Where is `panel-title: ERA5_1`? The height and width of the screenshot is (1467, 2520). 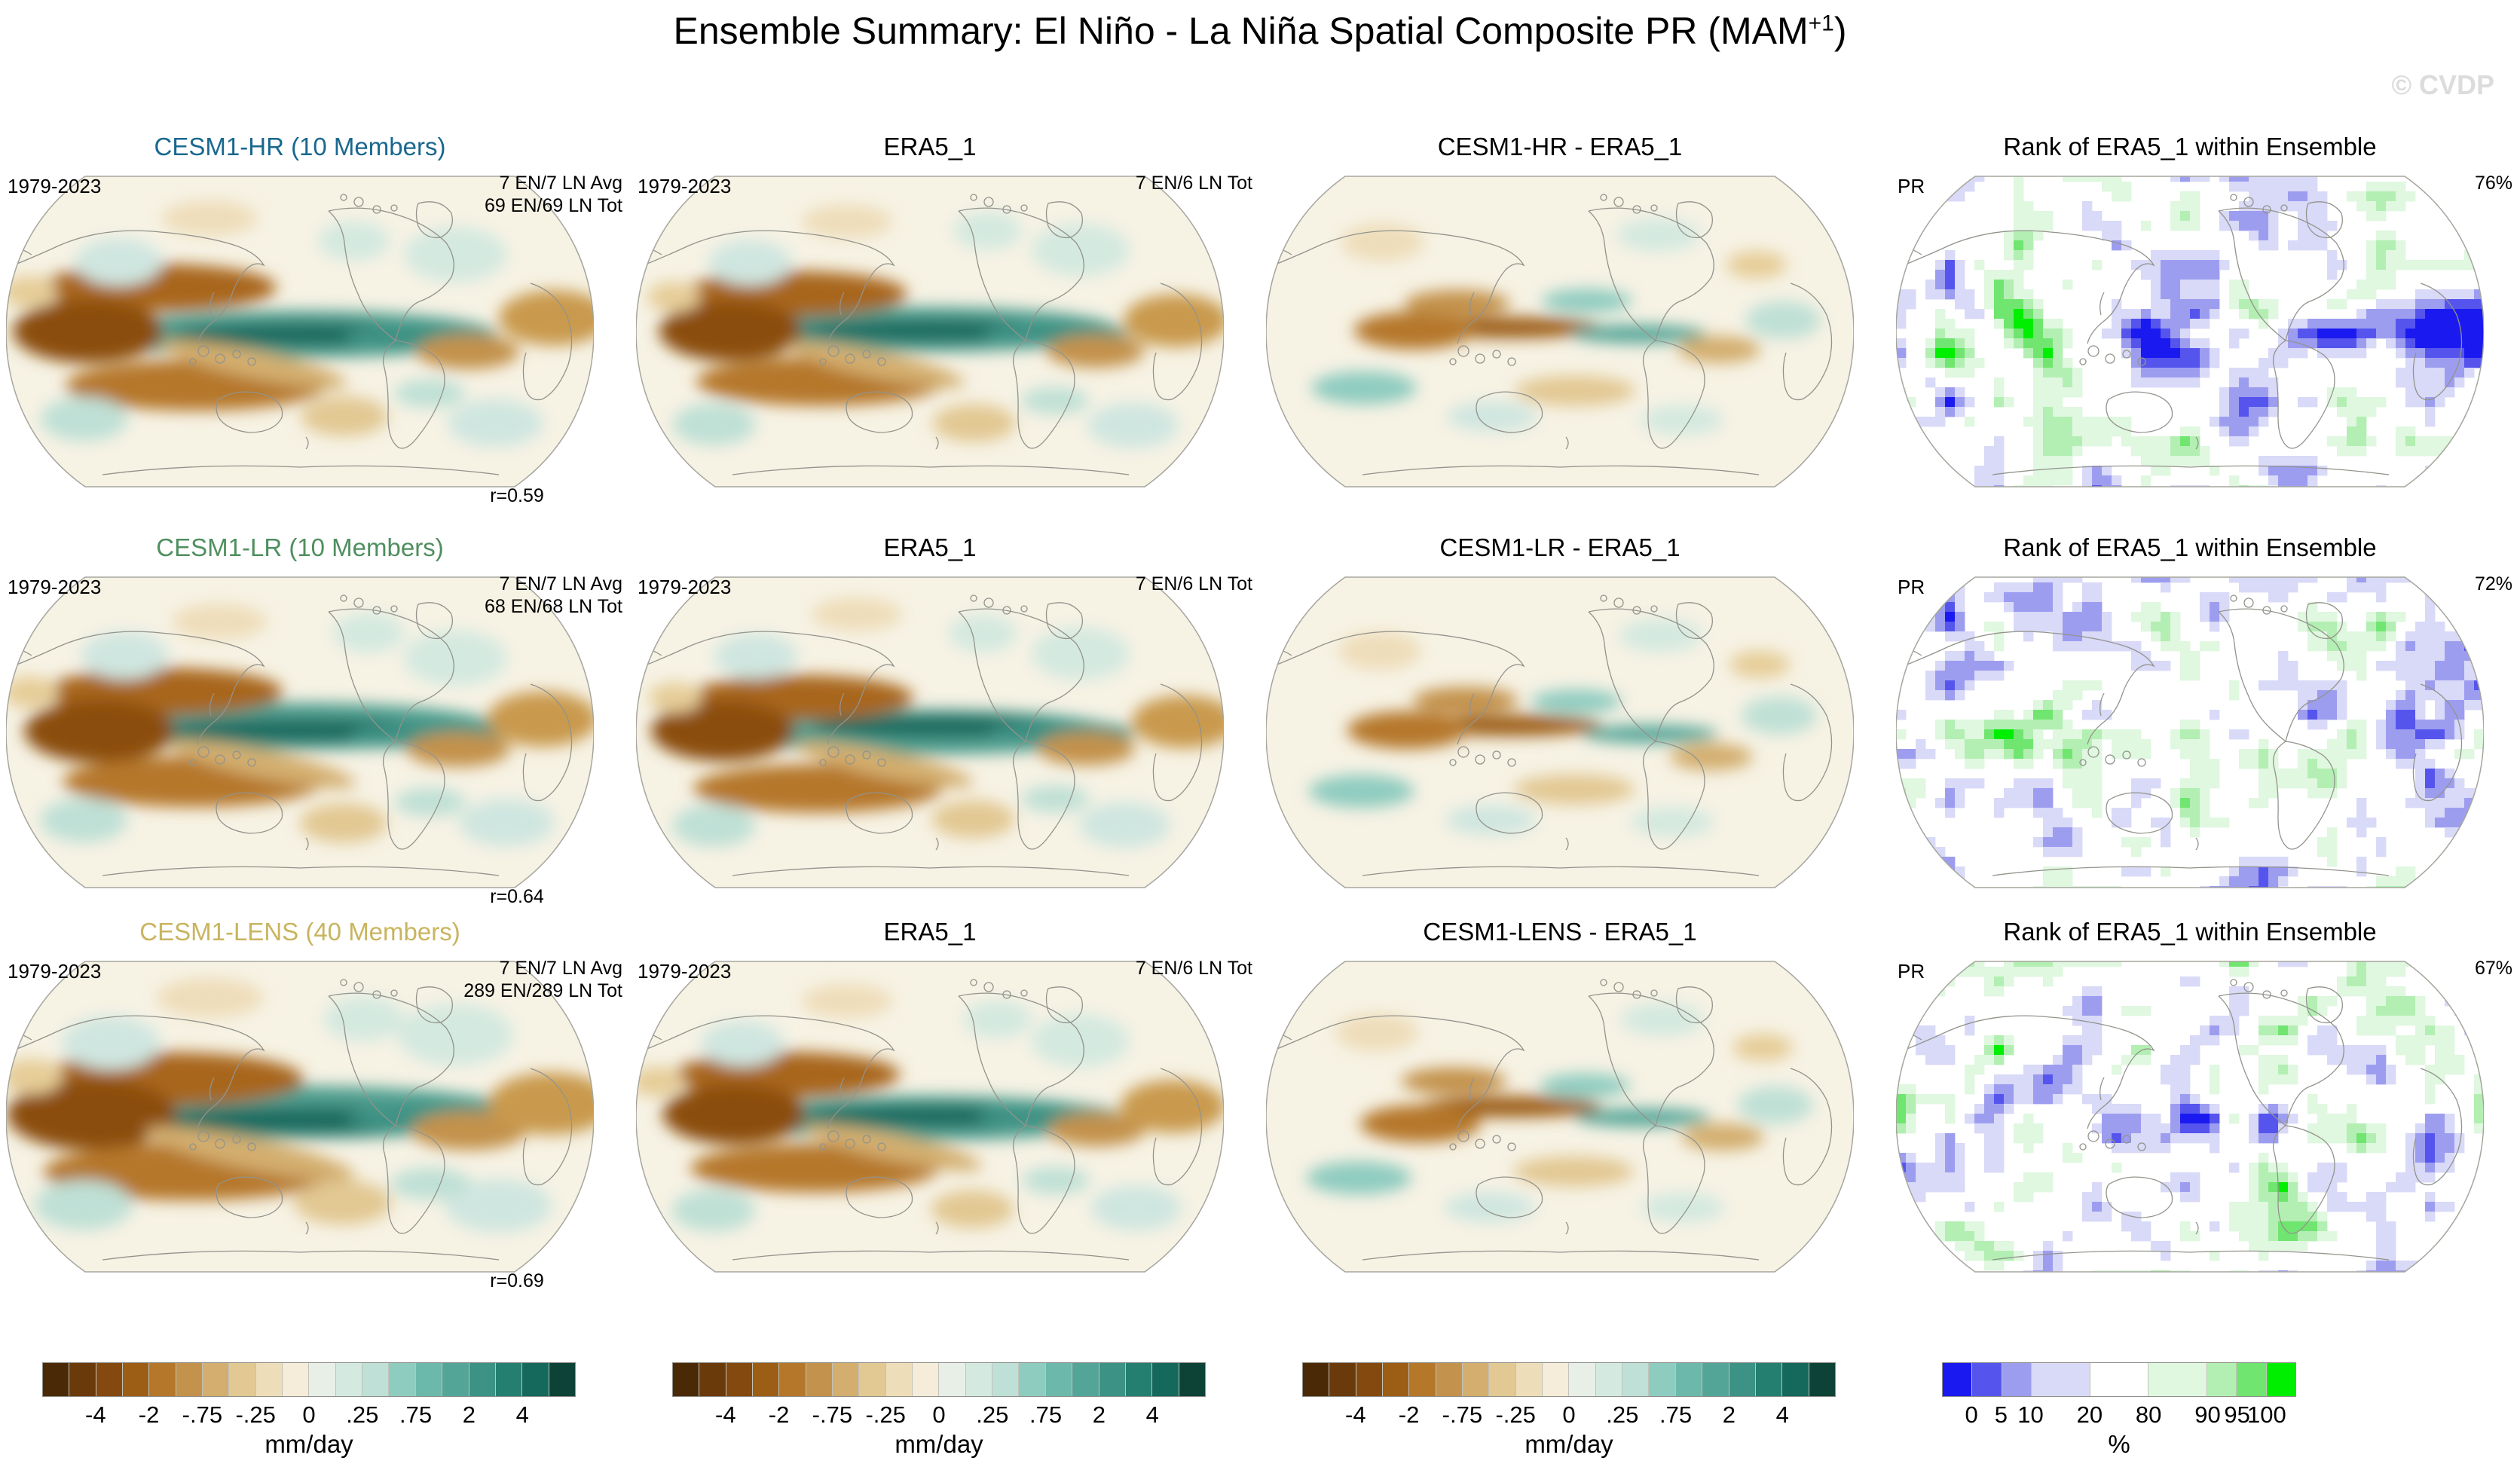
panel-title: ERA5_1 is located at coordinates (930, 932).